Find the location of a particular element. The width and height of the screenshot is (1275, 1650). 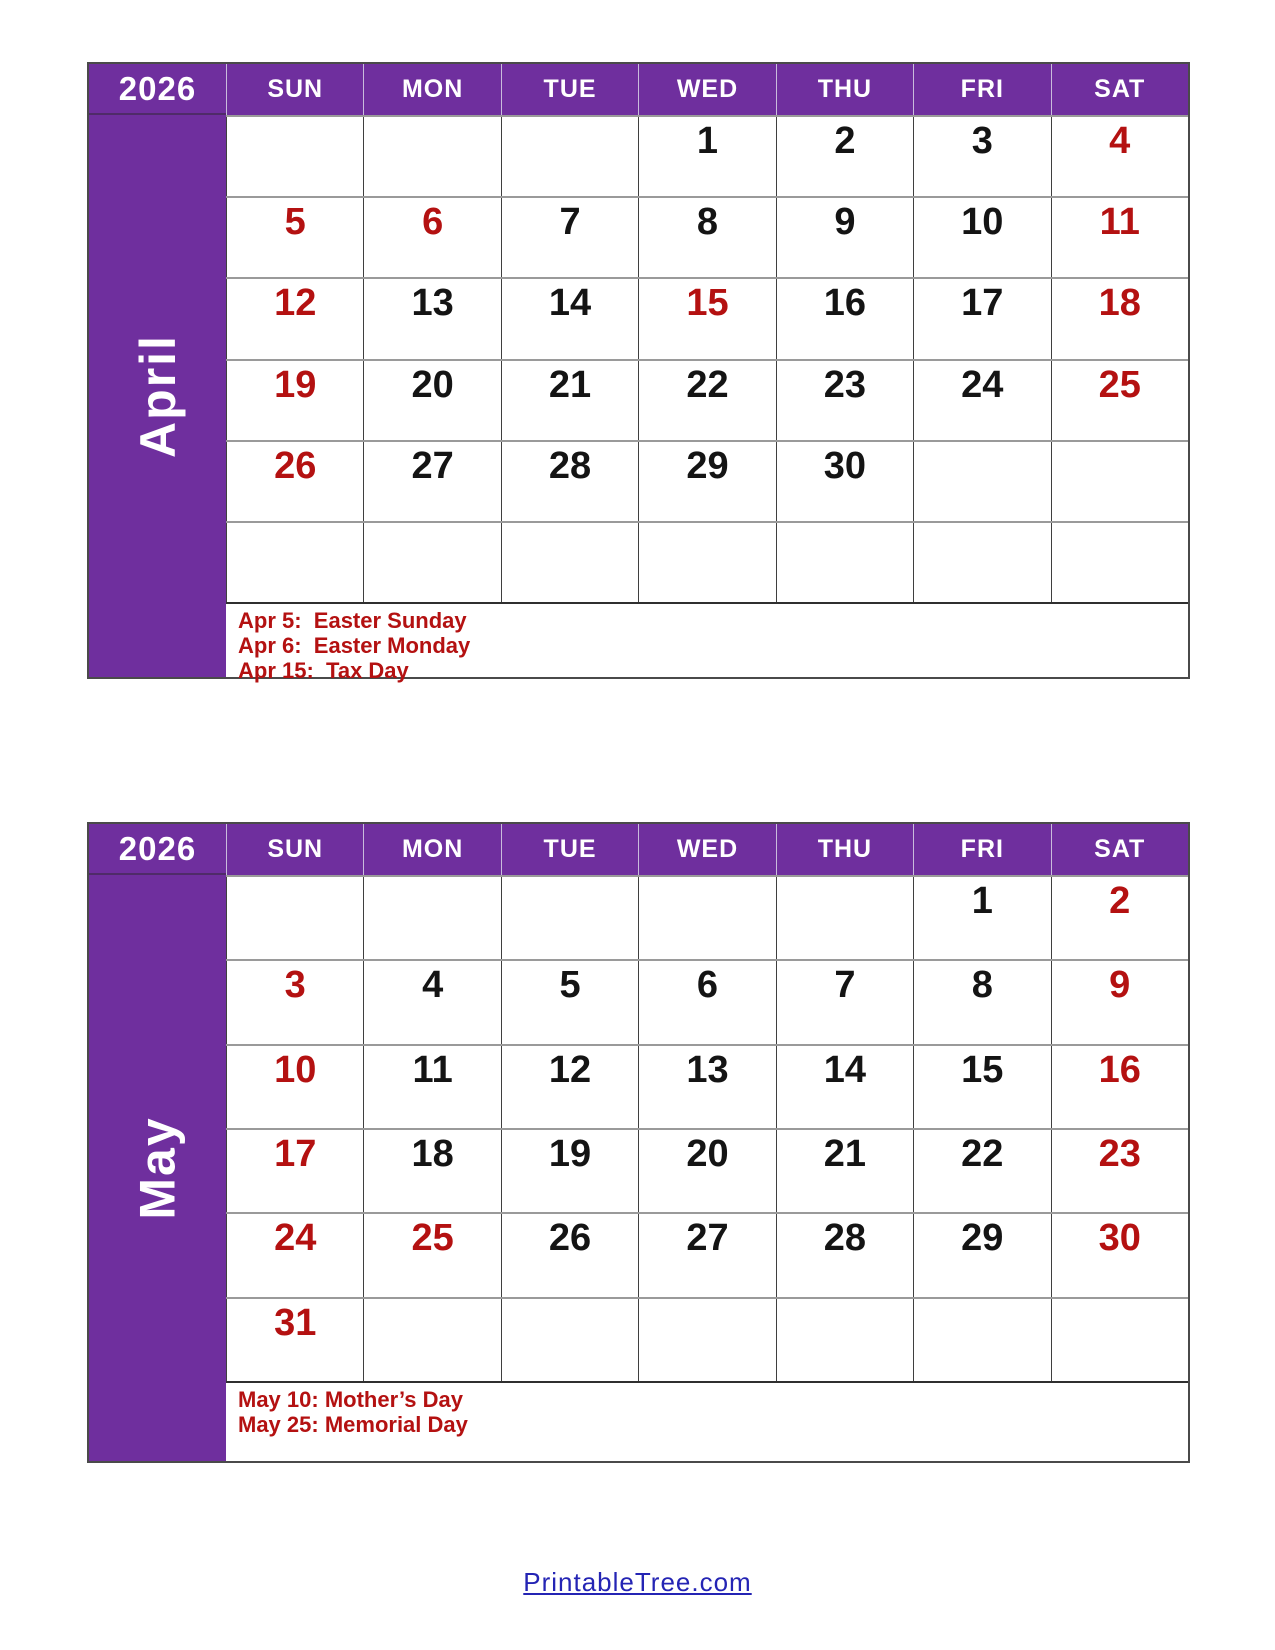

april-sidebar: 2026 April is located at coordinates (157, 370).